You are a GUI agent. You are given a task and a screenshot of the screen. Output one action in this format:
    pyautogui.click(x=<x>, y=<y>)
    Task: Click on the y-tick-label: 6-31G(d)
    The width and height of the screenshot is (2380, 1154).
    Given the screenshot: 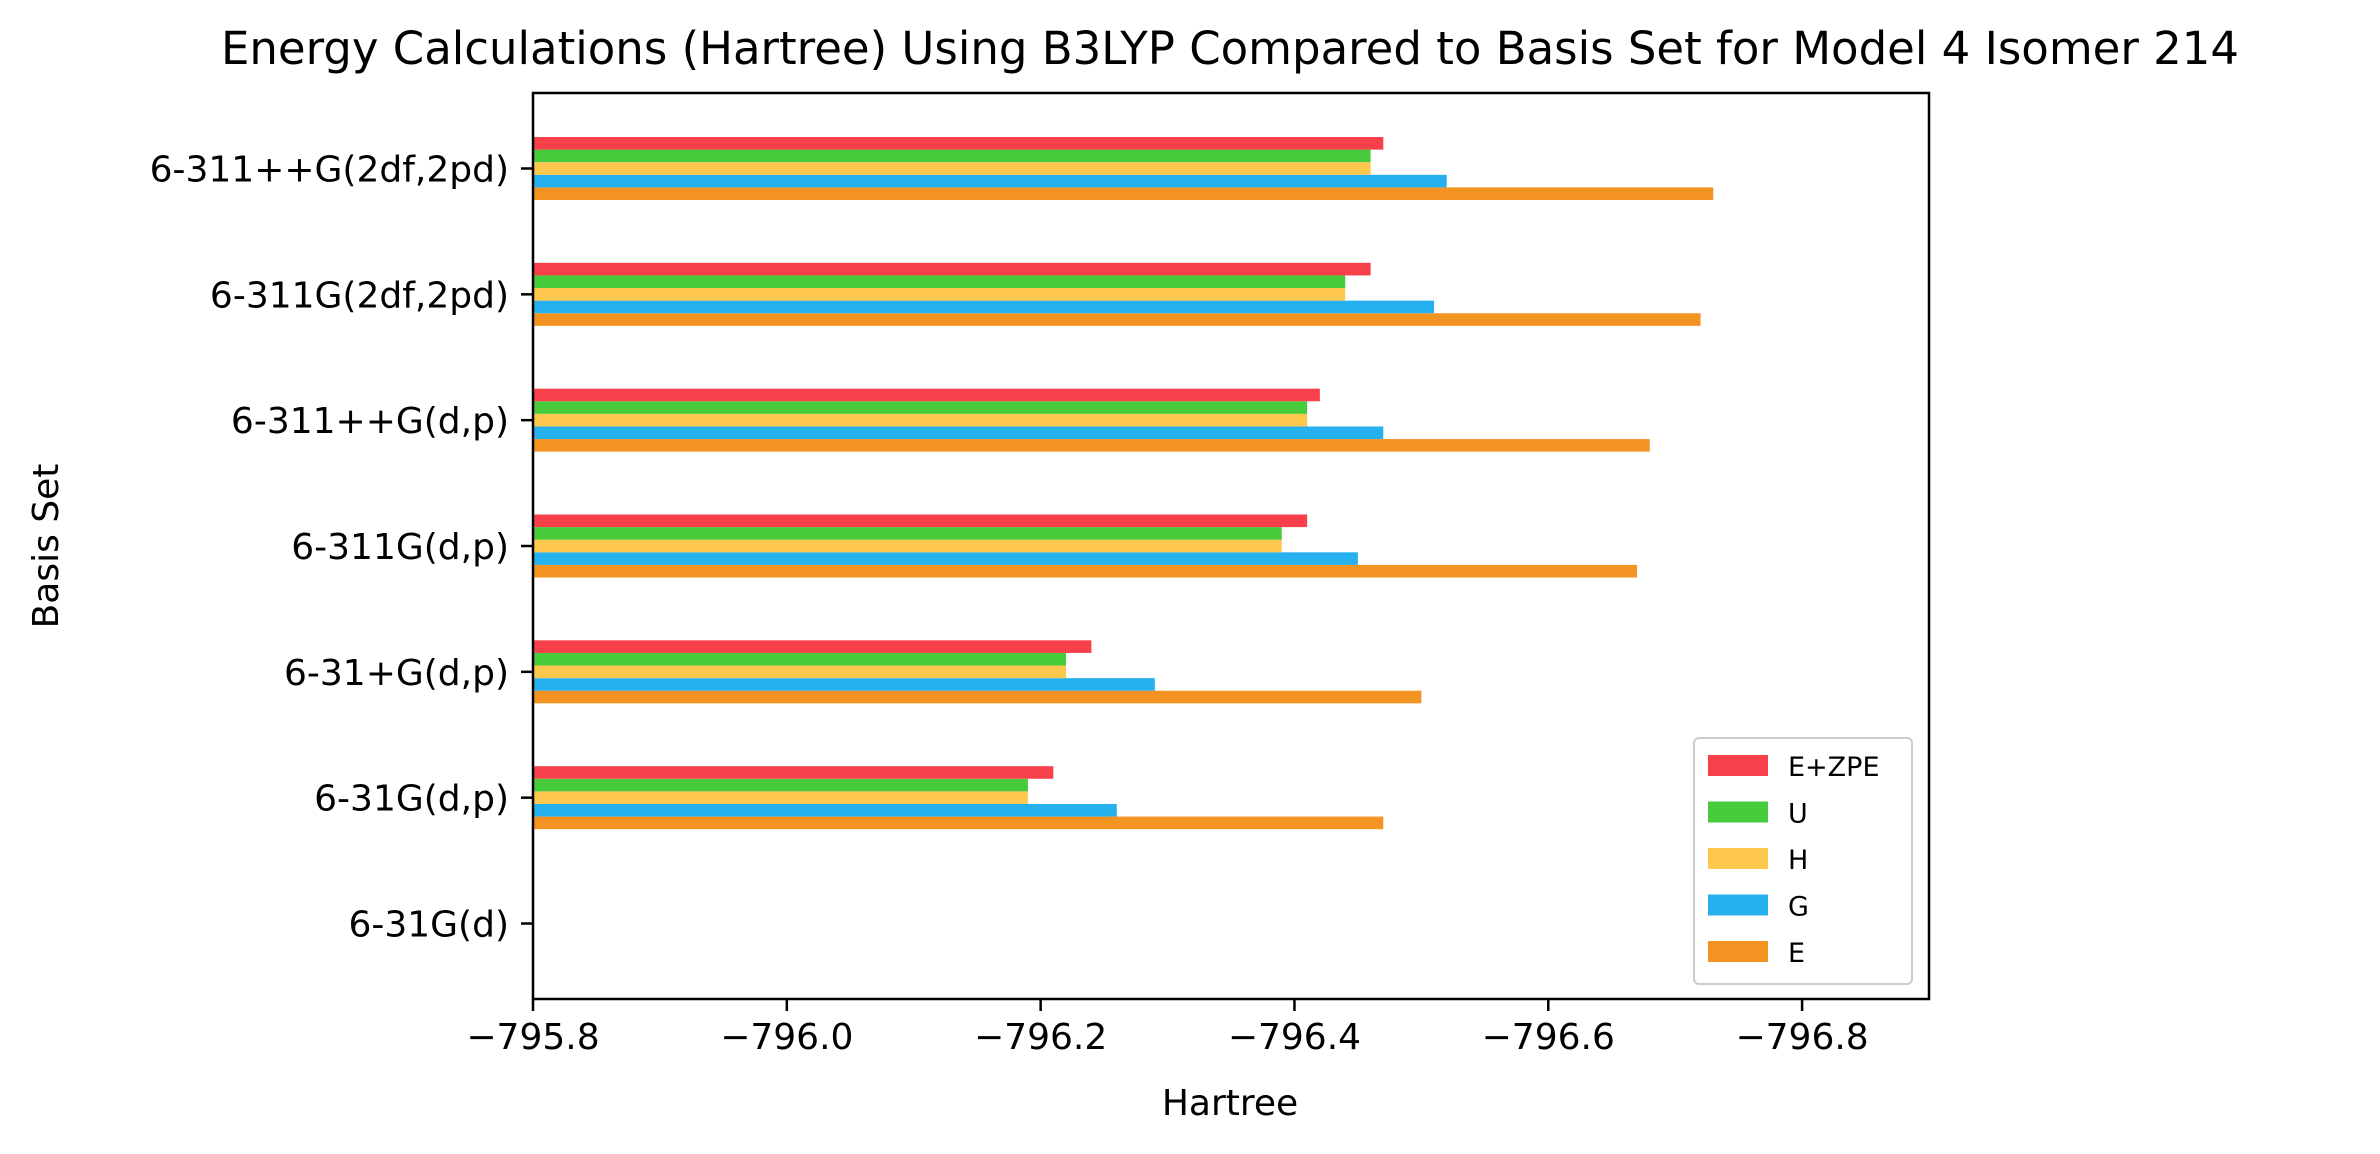 What is the action you would take?
    pyautogui.click(x=428, y=925)
    